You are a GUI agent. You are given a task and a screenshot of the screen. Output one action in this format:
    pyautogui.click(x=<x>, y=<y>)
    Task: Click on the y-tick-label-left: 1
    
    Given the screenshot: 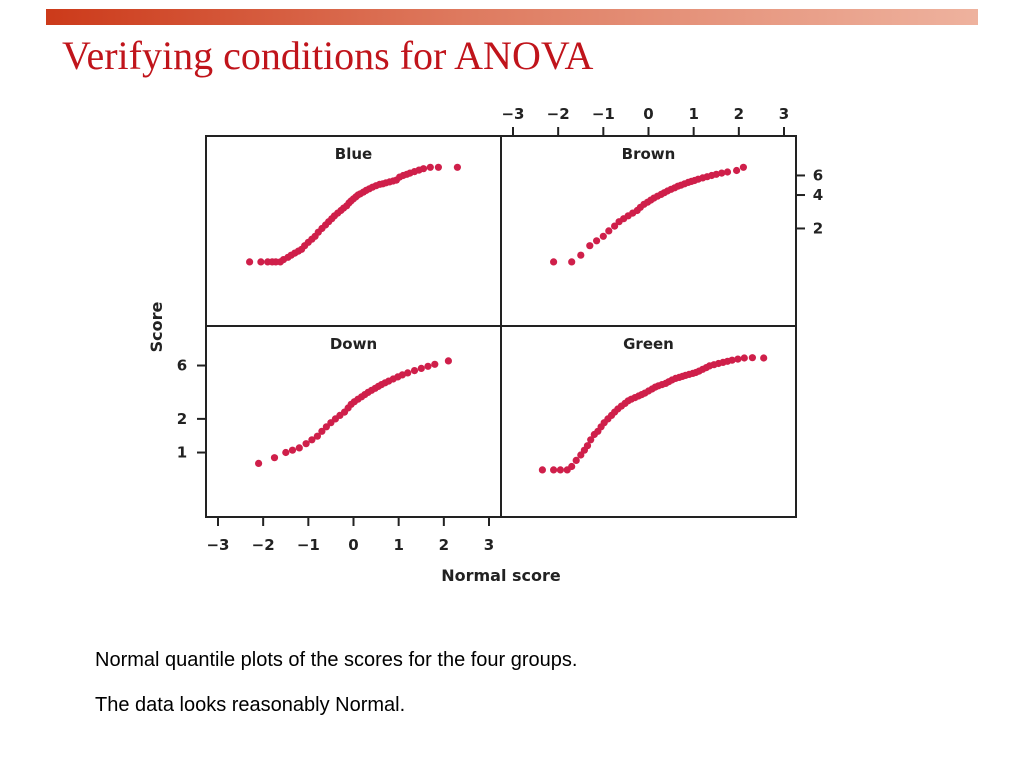 What is the action you would take?
    pyautogui.click(x=182, y=453)
    